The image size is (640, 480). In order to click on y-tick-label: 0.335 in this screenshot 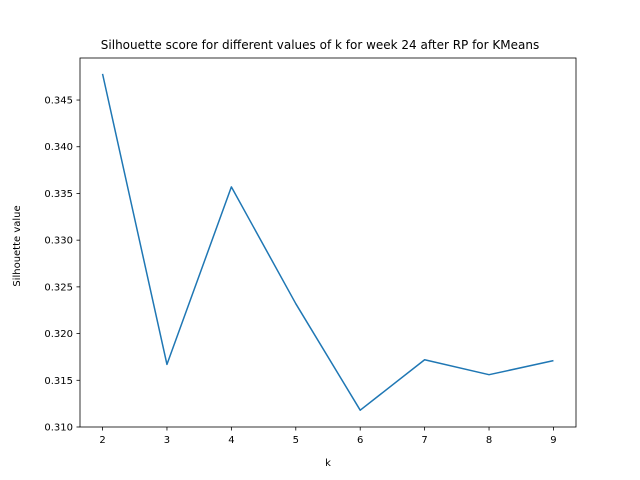, I will do `click(58, 194)`.